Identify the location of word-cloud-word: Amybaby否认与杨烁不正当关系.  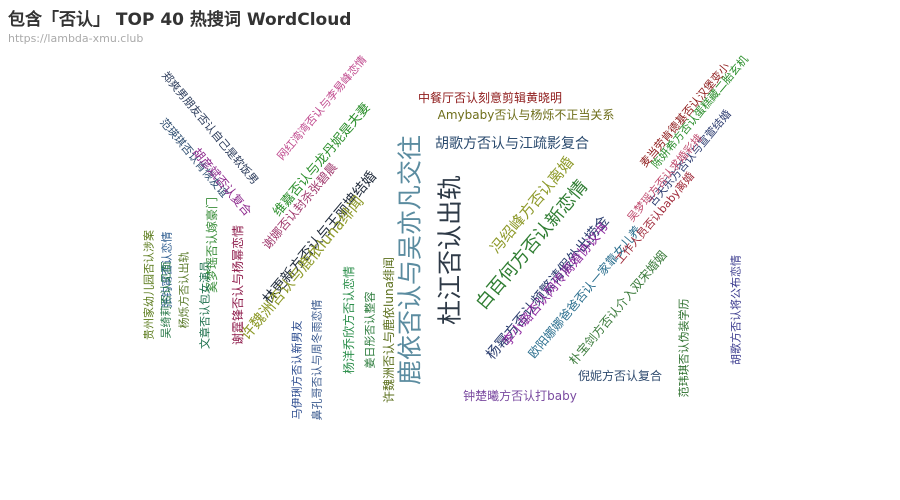
(526, 114).